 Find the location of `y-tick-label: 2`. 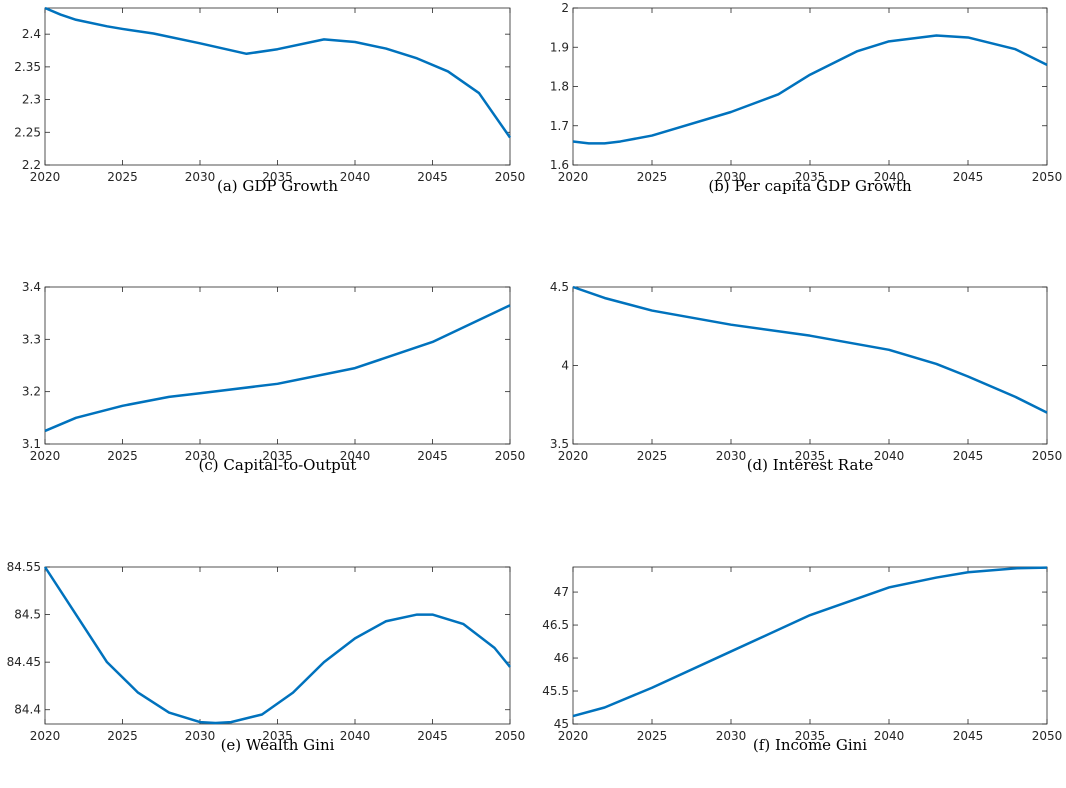

y-tick-label: 2 is located at coordinates (565, 8).